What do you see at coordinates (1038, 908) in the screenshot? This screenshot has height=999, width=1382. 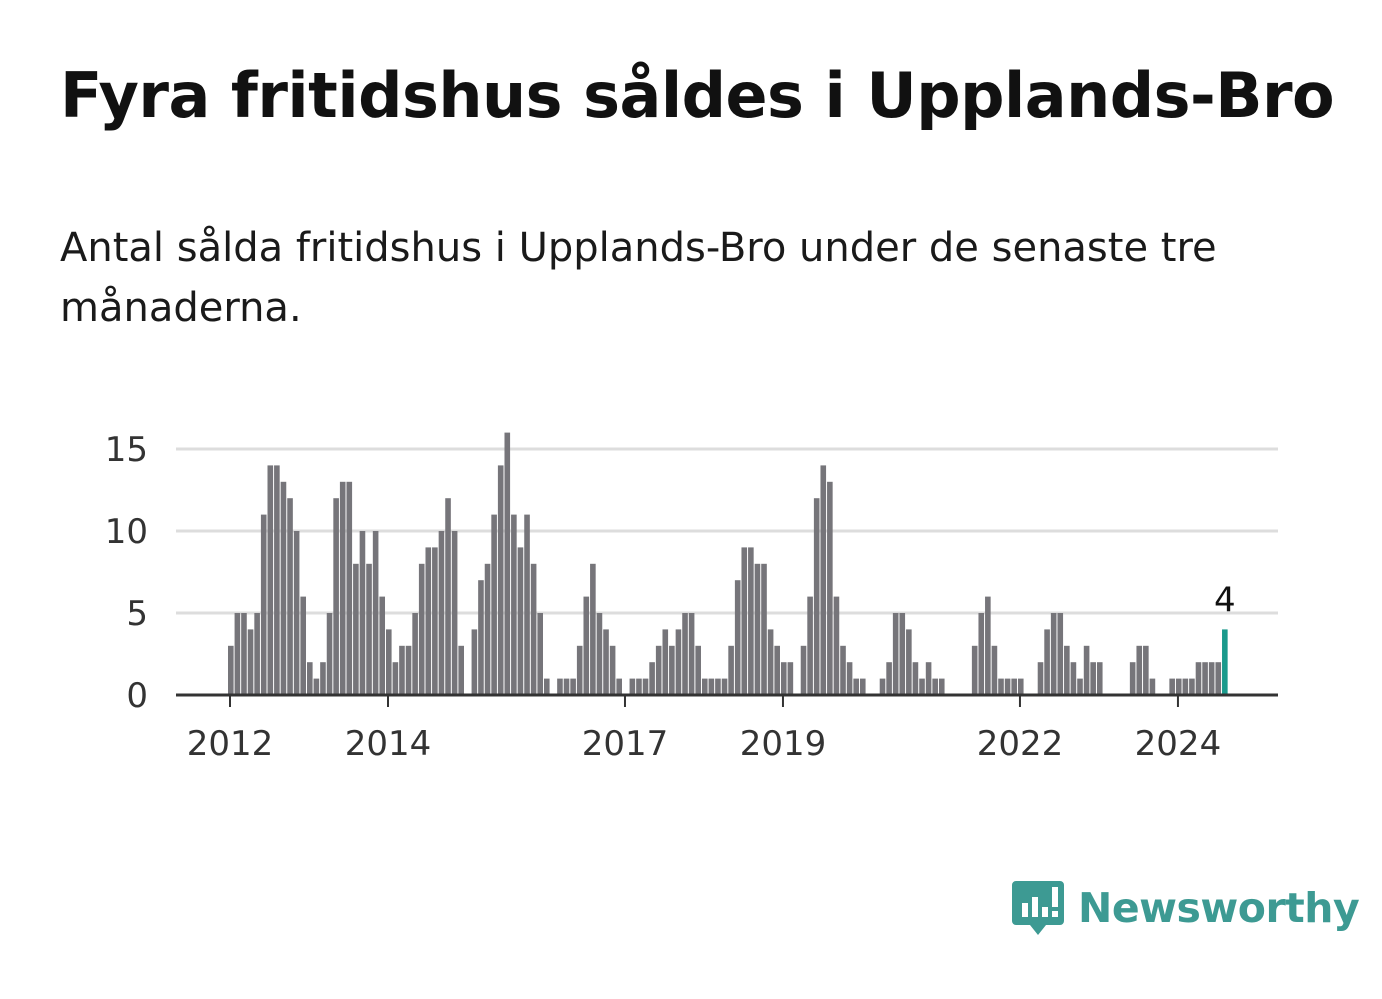 I see `newsworthy-chart-bubble-icon` at bounding box center [1038, 908].